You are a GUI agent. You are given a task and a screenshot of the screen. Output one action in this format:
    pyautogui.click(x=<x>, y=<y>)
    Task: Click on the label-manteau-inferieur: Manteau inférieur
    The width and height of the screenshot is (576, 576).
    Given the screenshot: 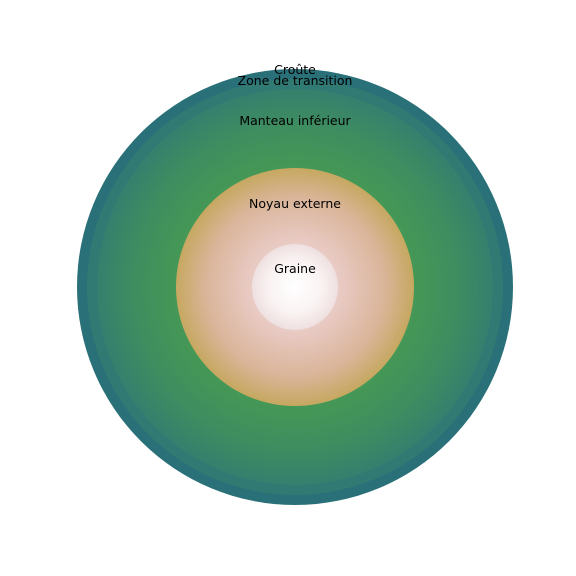 What is the action you would take?
    pyautogui.click(x=295, y=120)
    